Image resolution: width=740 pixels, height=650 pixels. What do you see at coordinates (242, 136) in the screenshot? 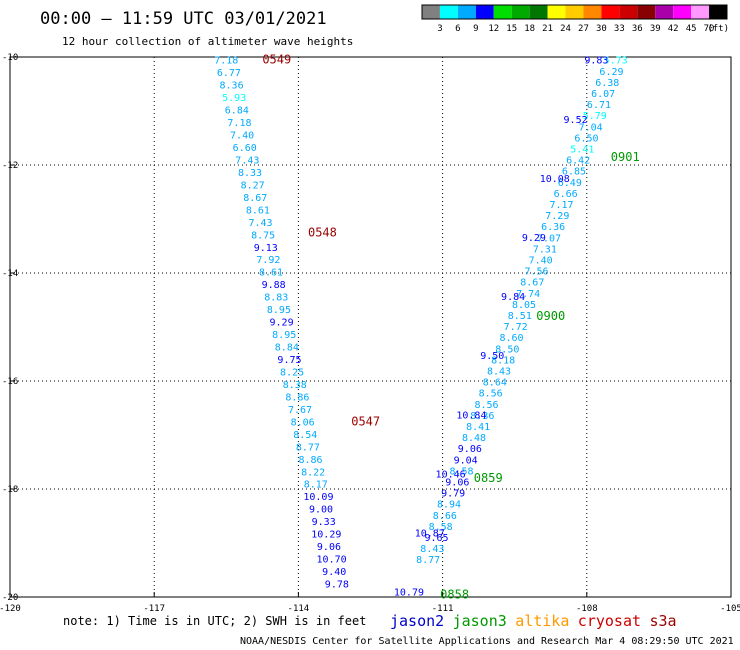
I see `wave-height-label: 7.40` at bounding box center [242, 136].